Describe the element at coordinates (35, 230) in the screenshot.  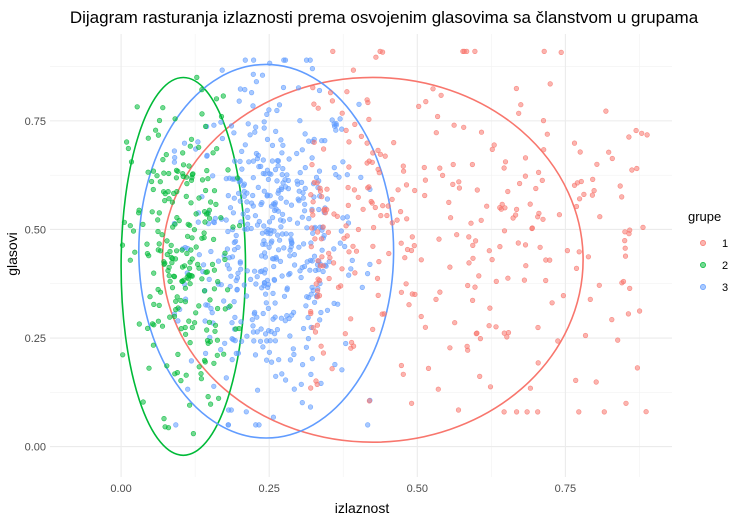
I see `y-tick-label: 0.50` at that location.